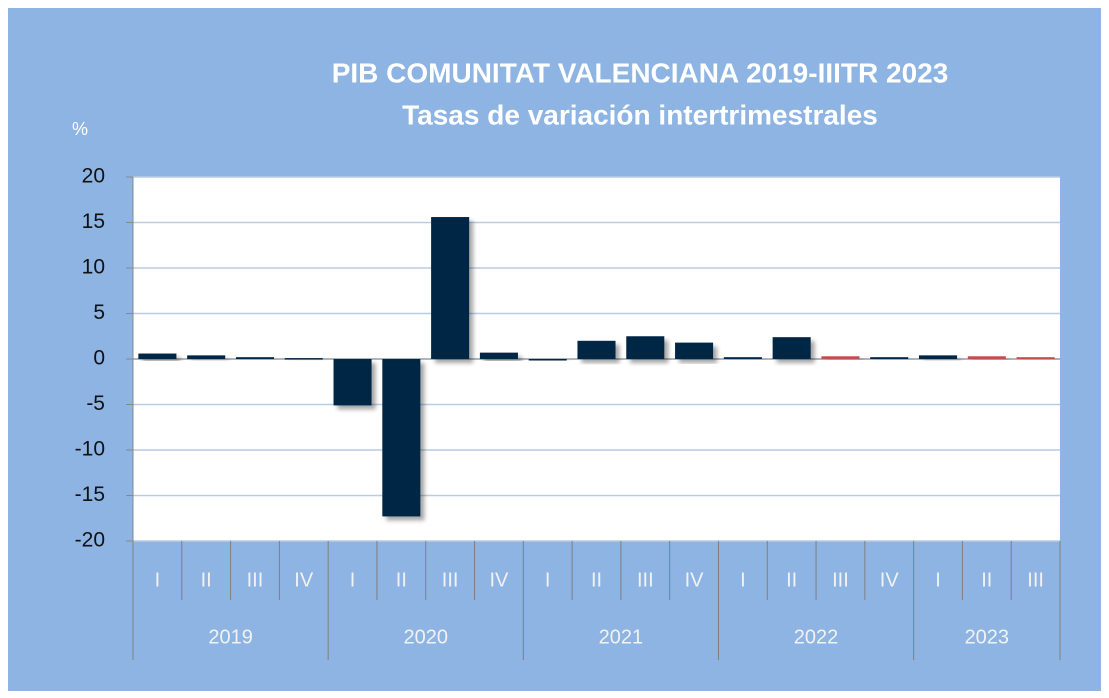  What do you see at coordinates (816, 637) in the screenshot?
I see `group-label: 2022` at bounding box center [816, 637].